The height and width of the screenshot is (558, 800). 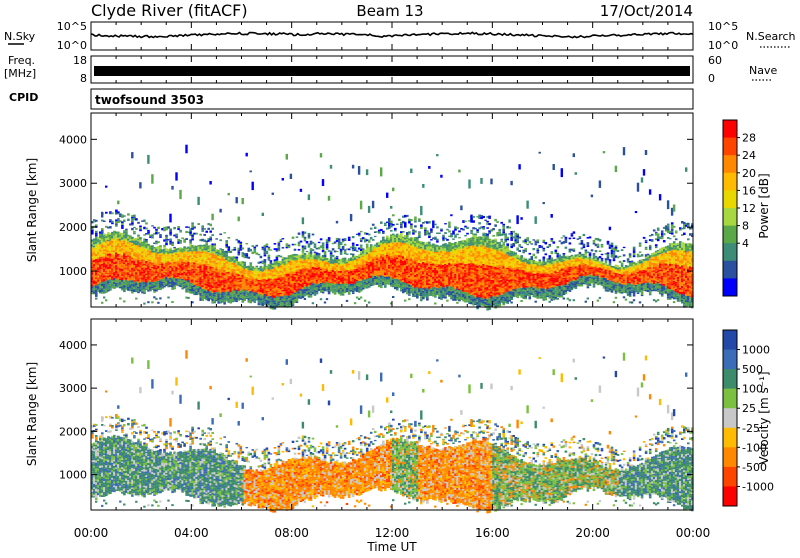 I want to click on noise-trace, so click(x=392, y=34).